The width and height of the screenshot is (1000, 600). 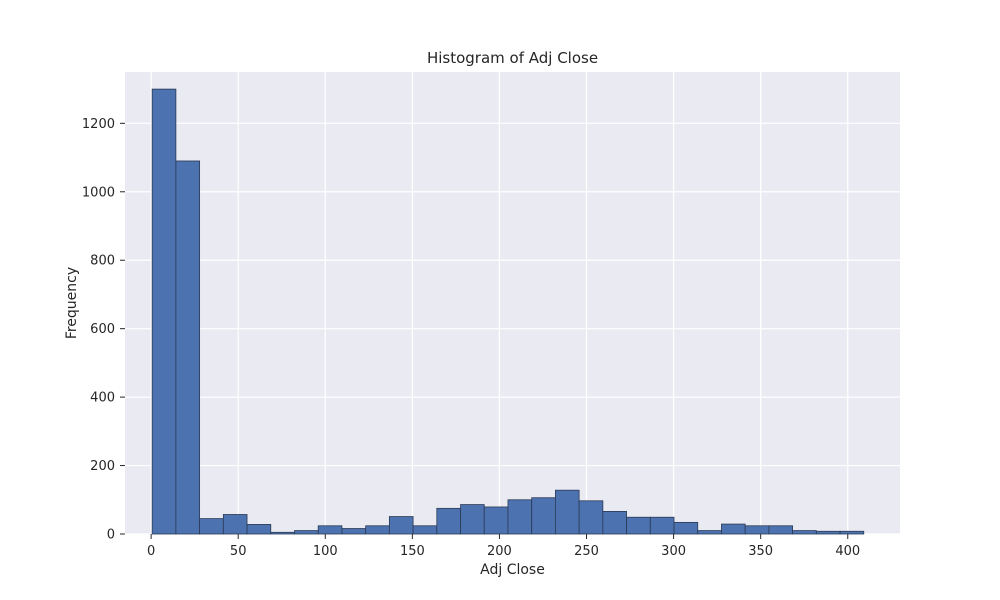 I want to click on y-tick-label: 600, so click(x=102, y=329).